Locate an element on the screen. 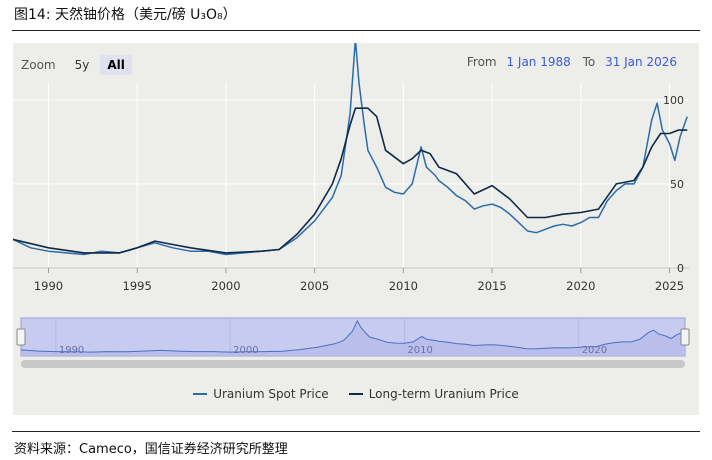 The height and width of the screenshot is (460, 712). navigator-tick-label: 2000 is located at coordinates (245, 350).